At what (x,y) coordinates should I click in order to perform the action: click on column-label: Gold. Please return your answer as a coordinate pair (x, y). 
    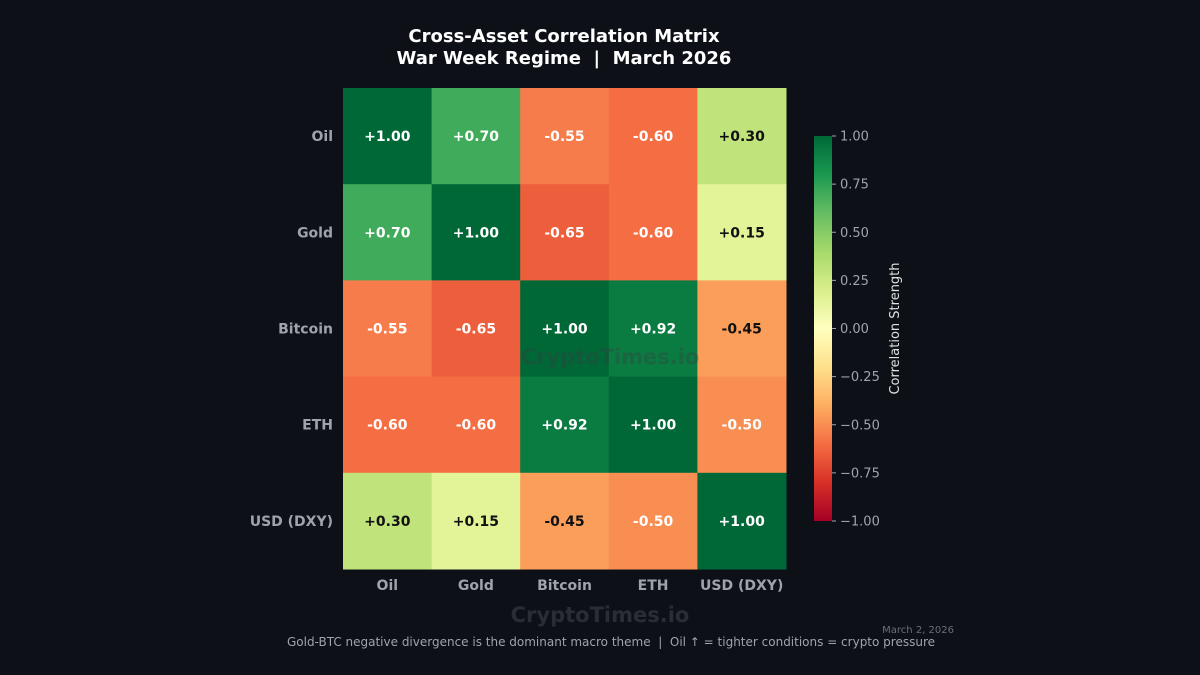
    Looking at the image, I should click on (476, 586).